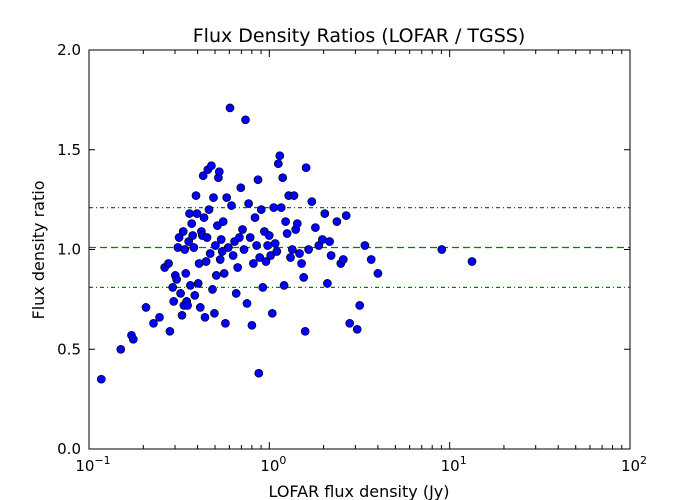  What do you see at coordinates (38, 250) in the screenshot?
I see `y-axis-label: Flux density ratio` at bounding box center [38, 250].